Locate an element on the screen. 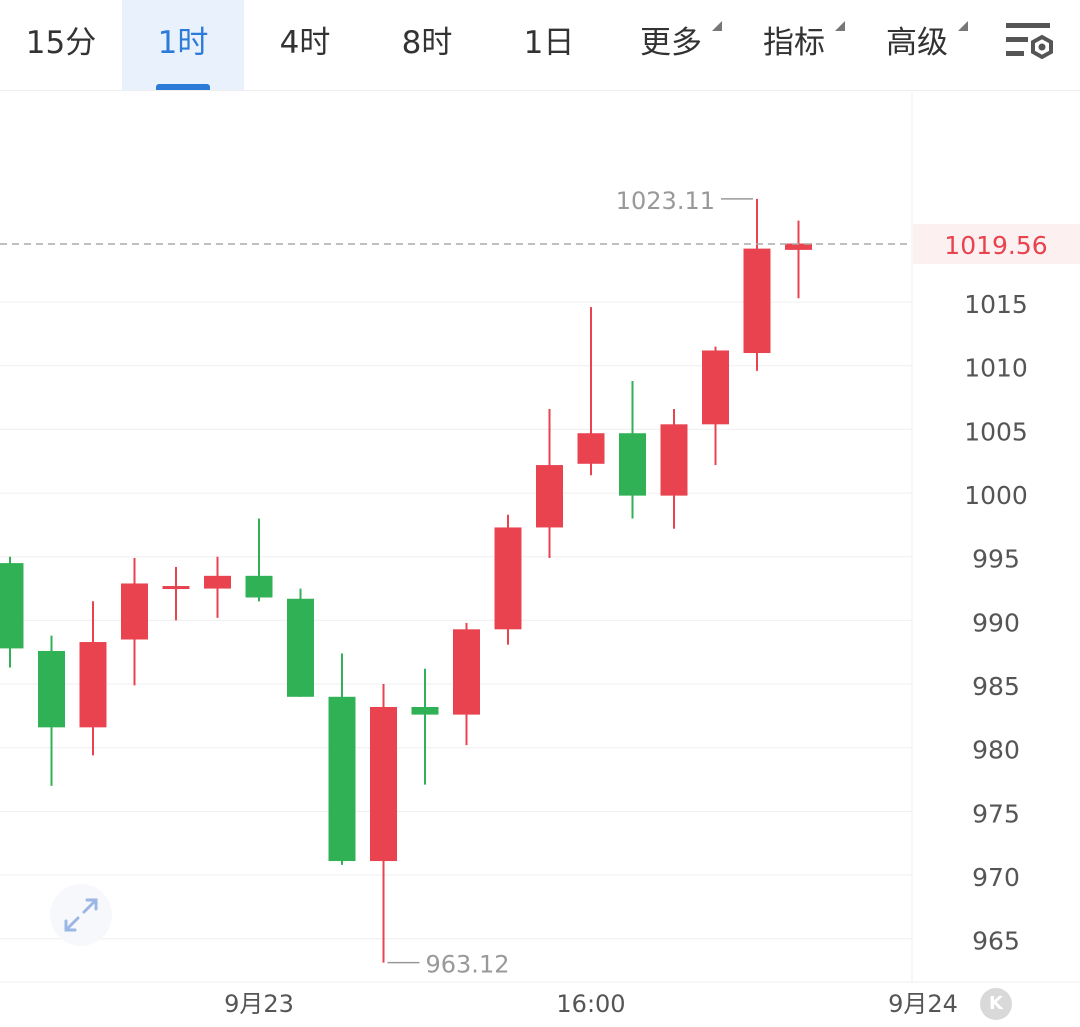 The height and width of the screenshot is (1027, 1080). x-tick-label: 9月24 is located at coordinates (923, 1004).